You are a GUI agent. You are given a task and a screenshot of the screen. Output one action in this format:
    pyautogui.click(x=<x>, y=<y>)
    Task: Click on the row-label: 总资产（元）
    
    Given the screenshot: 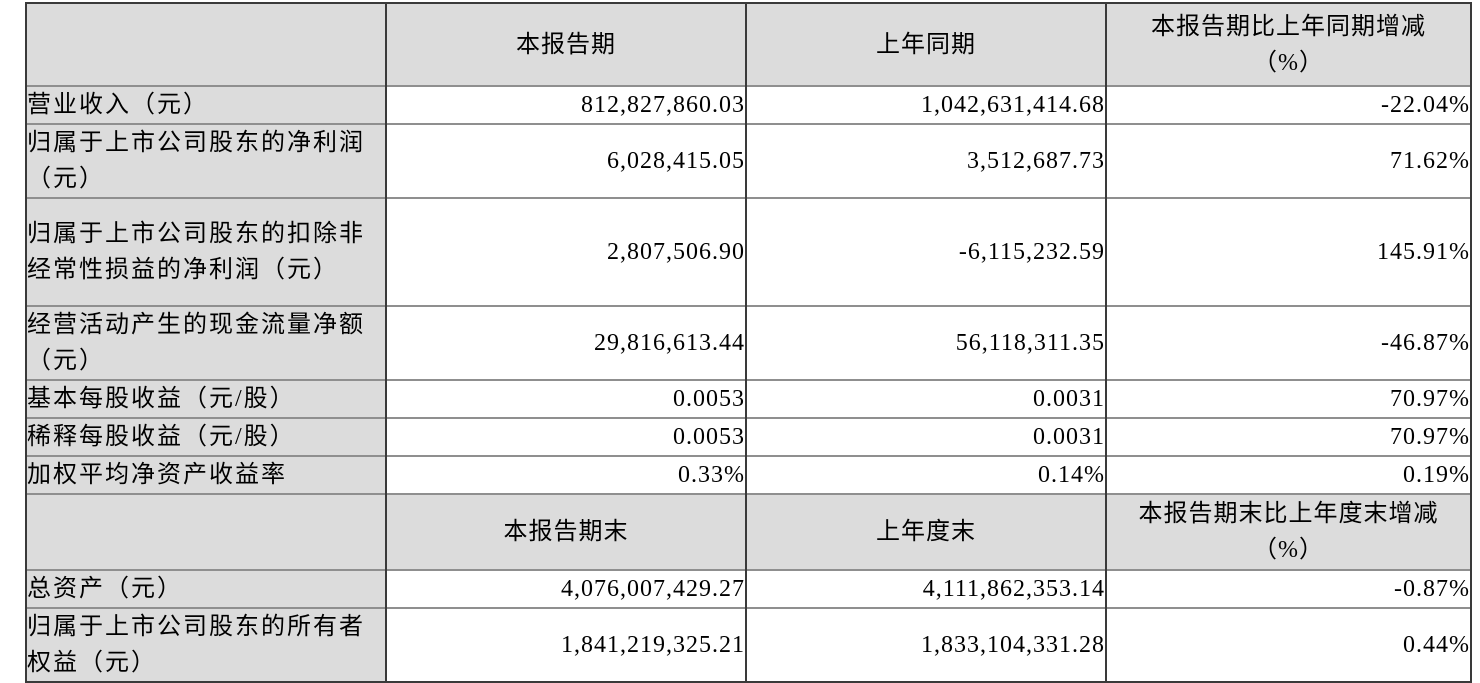 What is the action you would take?
    pyautogui.click(x=205, y=588)
    